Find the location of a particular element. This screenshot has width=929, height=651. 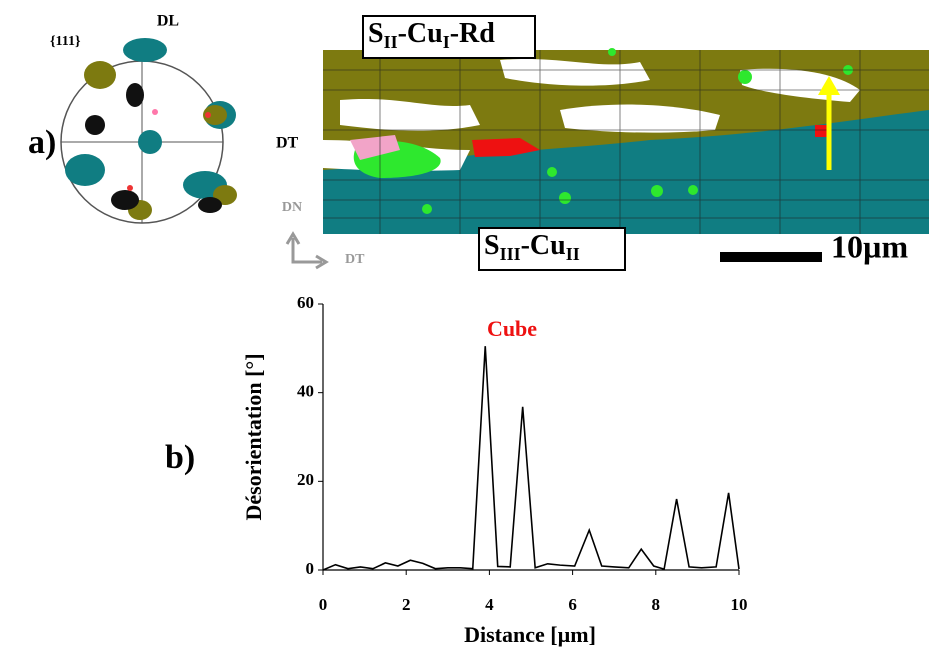

panel-label: a) is located at coordinates (42, 142).